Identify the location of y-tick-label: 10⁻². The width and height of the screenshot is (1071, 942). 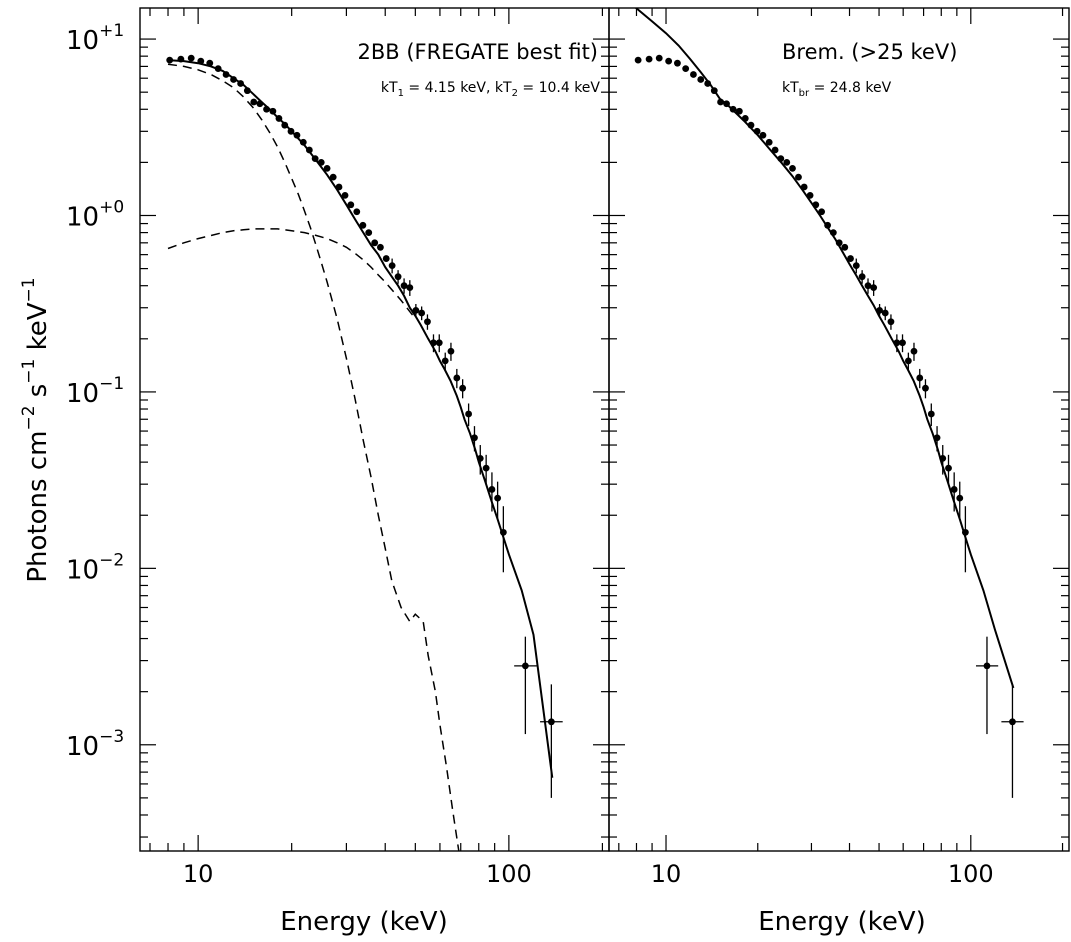
(95, 567).